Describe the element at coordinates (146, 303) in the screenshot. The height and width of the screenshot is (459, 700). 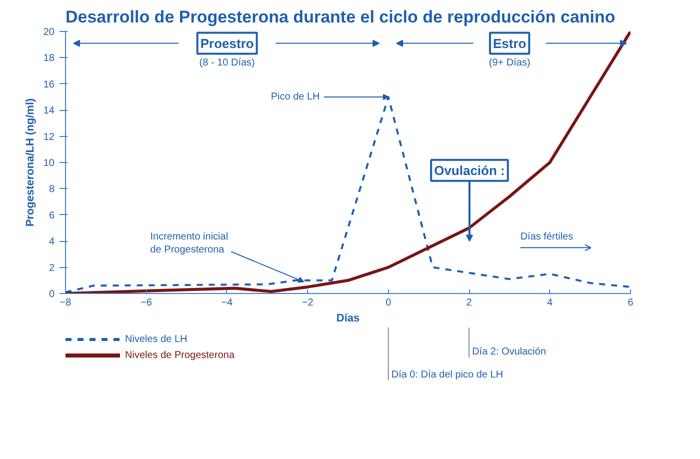
I see `x-tick-label: −6` at that location.